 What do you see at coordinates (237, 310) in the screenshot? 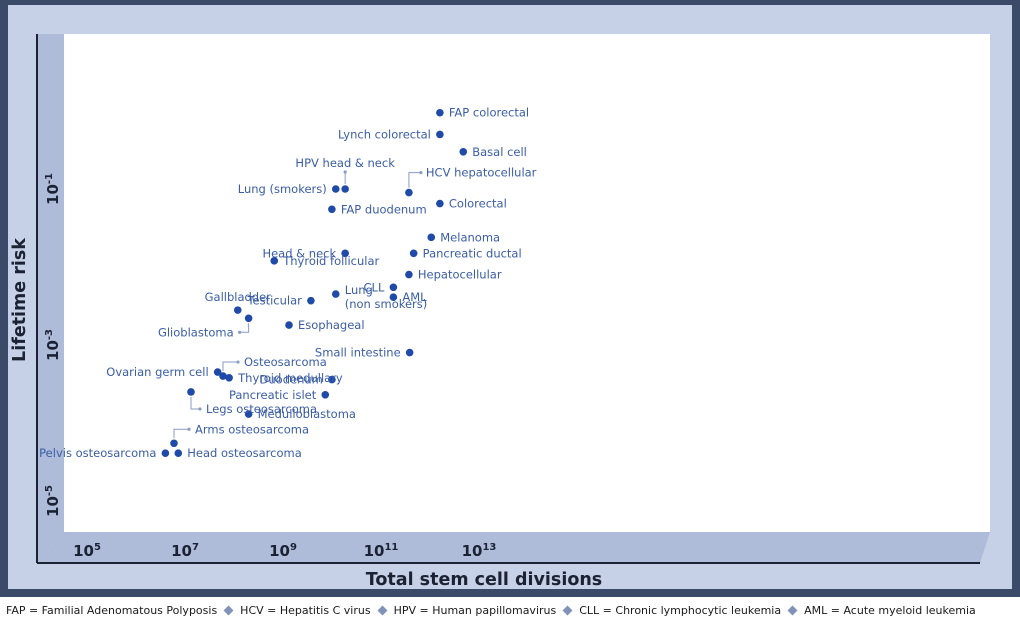
I see `data-point-gallbladder` at bounding box center [237, 310].